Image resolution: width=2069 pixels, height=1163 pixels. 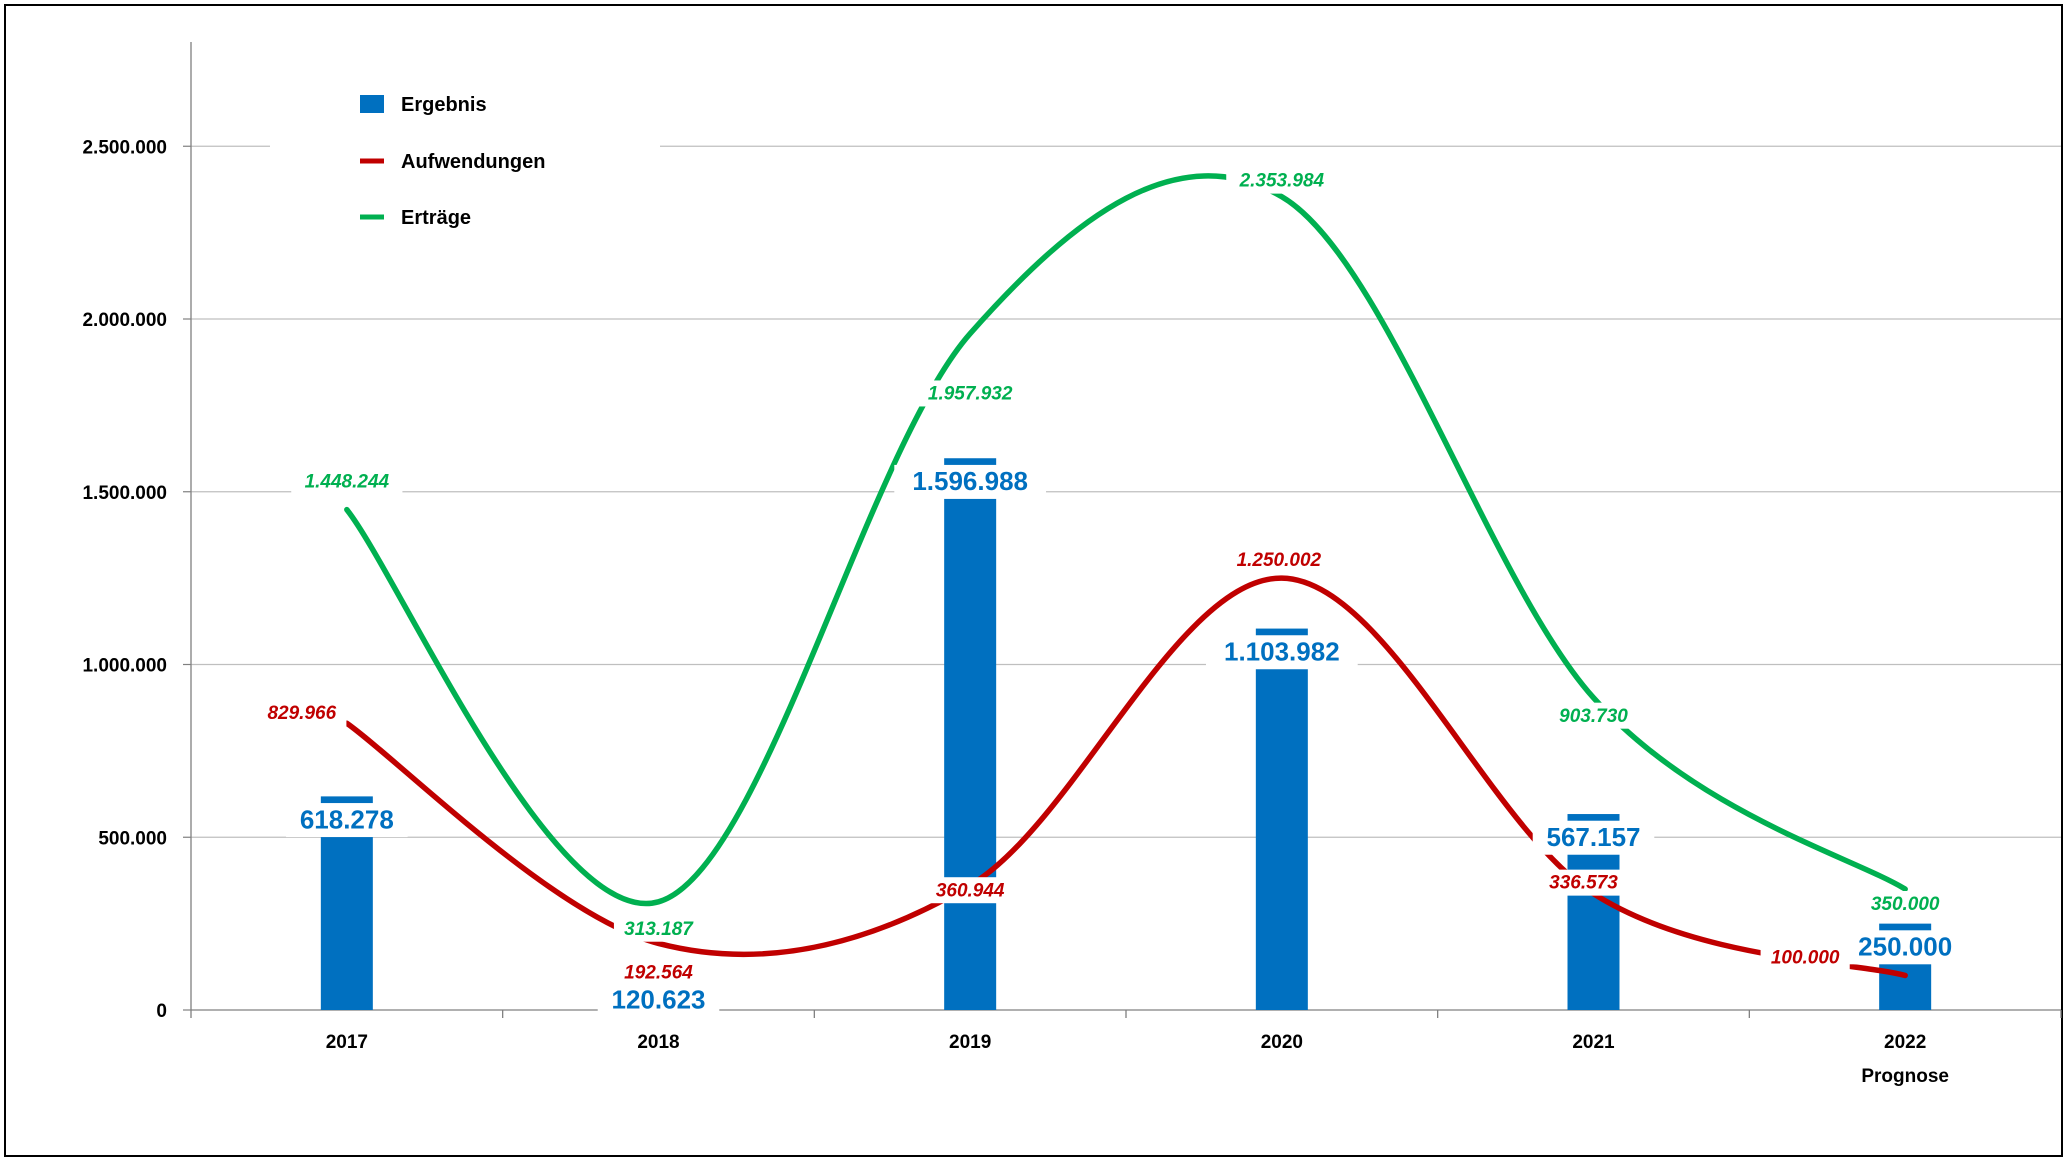 I want to click on label-ertraege-2017-bg, so click(x=347, y=481).